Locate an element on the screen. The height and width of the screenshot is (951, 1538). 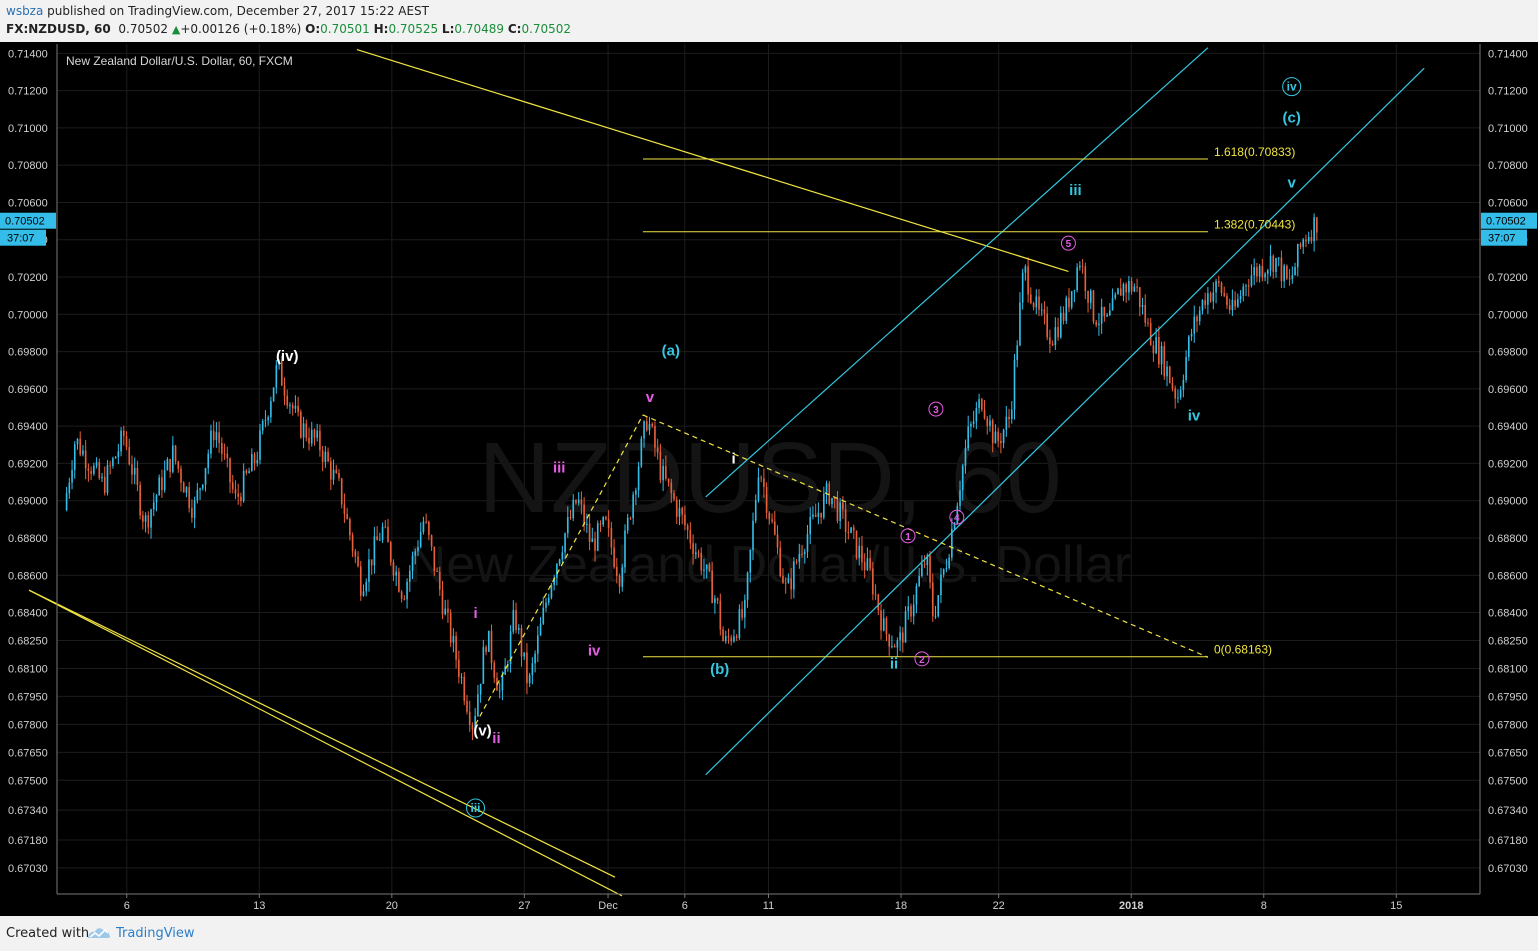
watermark-name: New Zealand Dollar/U.S. Dollar is located at coordinates (770, 565).